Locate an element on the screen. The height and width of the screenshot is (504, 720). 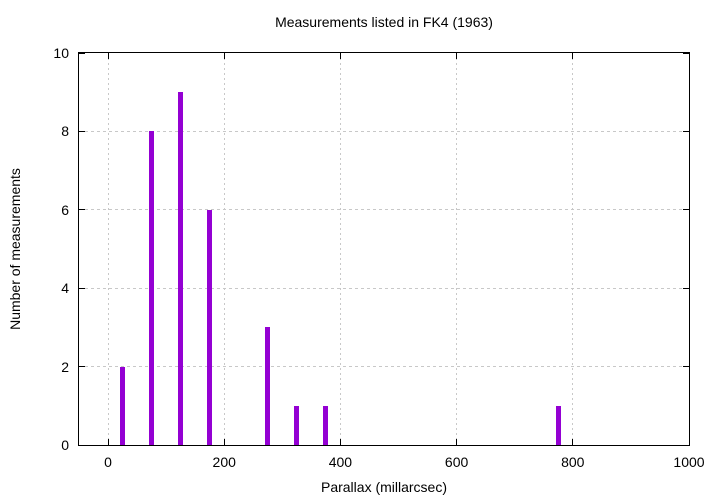
y-axis-label: Number of measurements is located at coordinates (15, 249).